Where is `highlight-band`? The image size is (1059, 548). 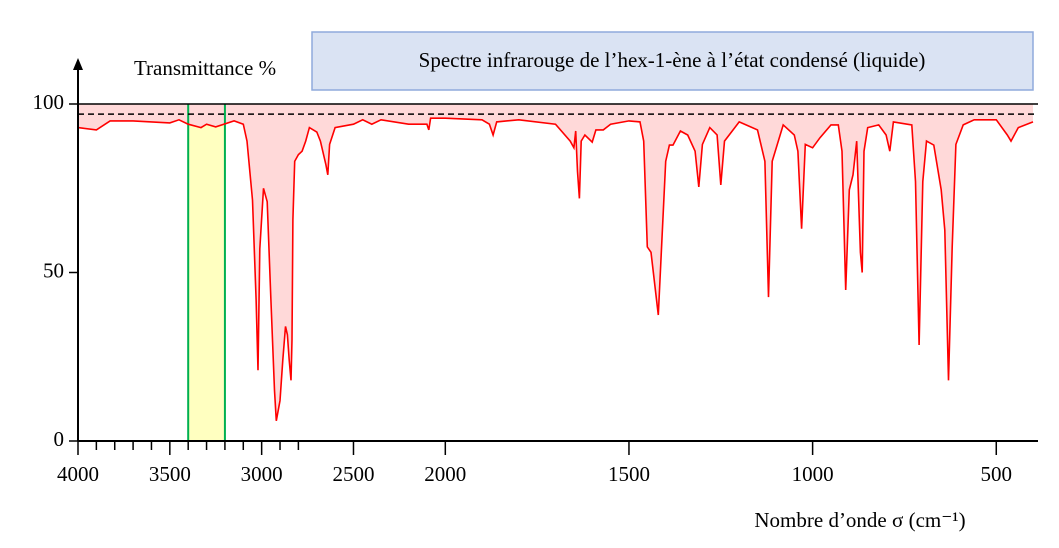
highlight-band is located at coordinates (206, 272).